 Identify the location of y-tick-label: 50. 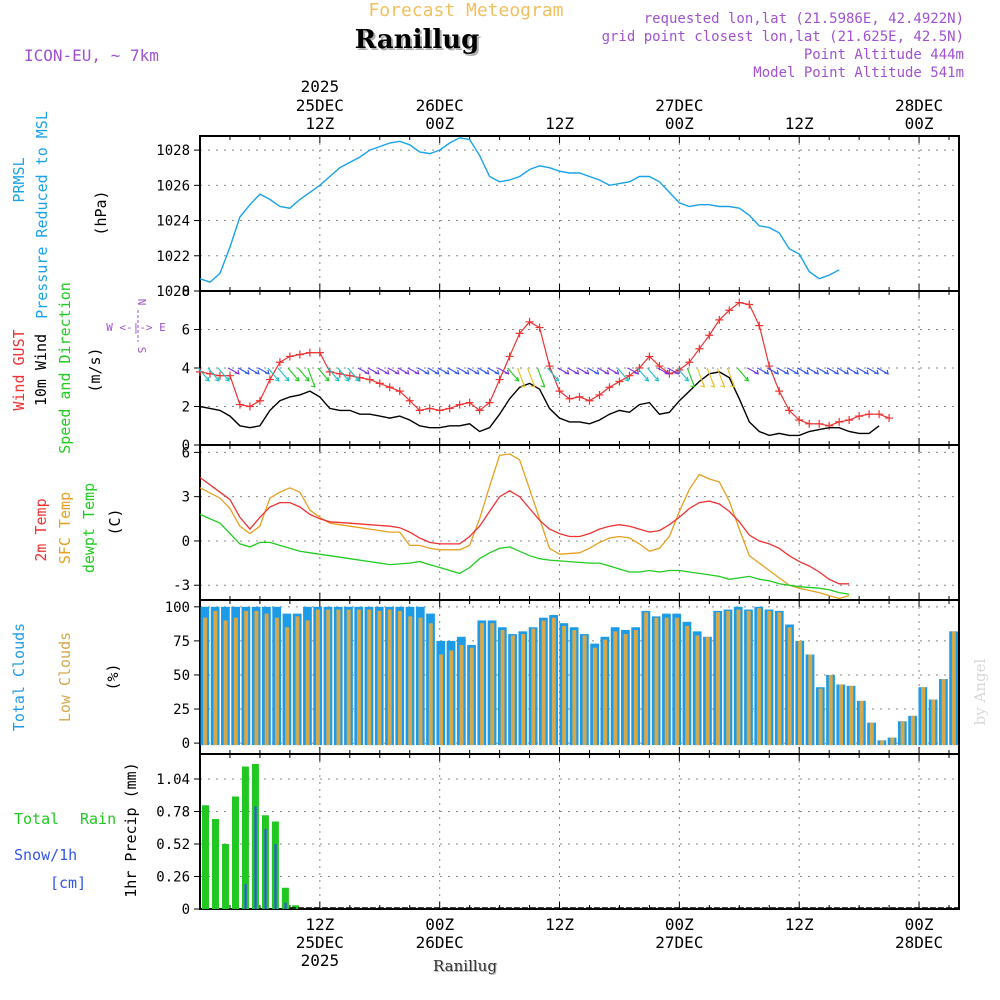
(181, 676).